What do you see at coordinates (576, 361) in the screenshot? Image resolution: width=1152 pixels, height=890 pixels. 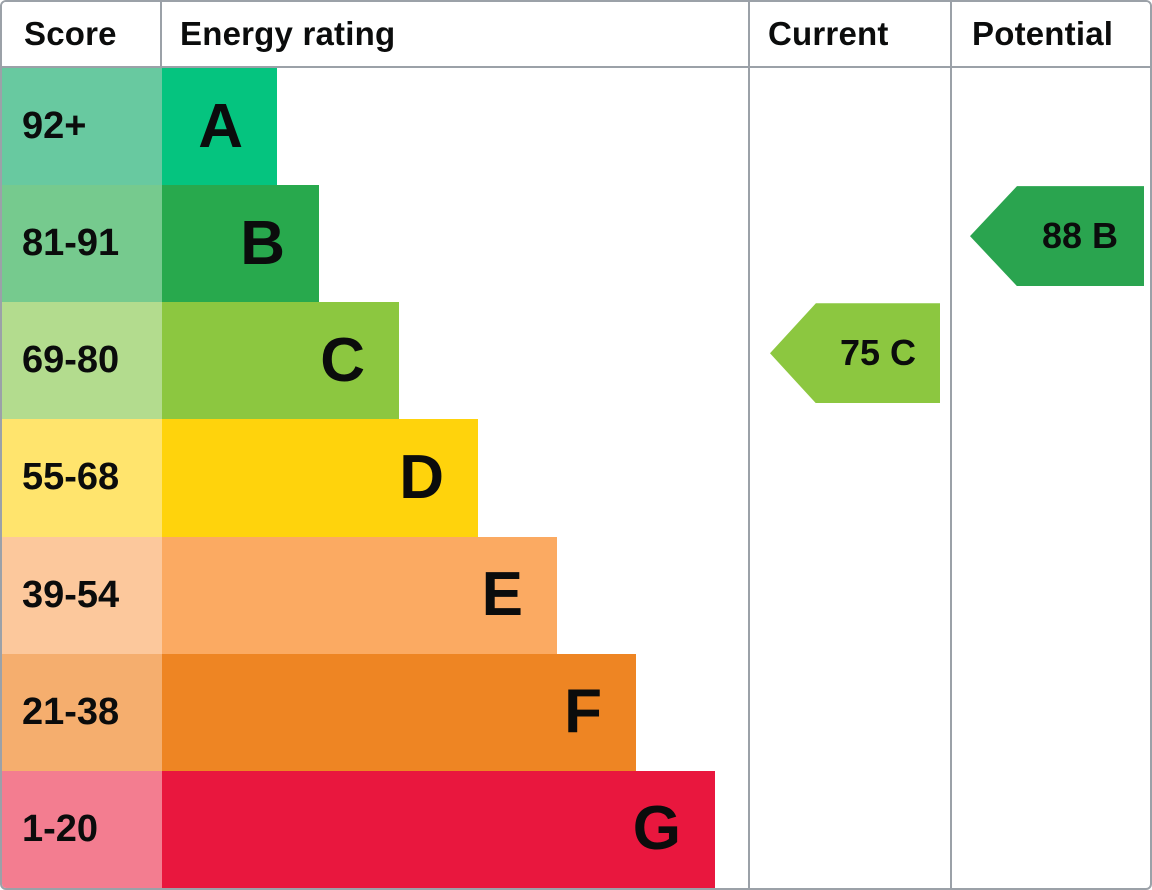 I see `epc-row-c: 69-80 C` at bounding box center [576, 361].